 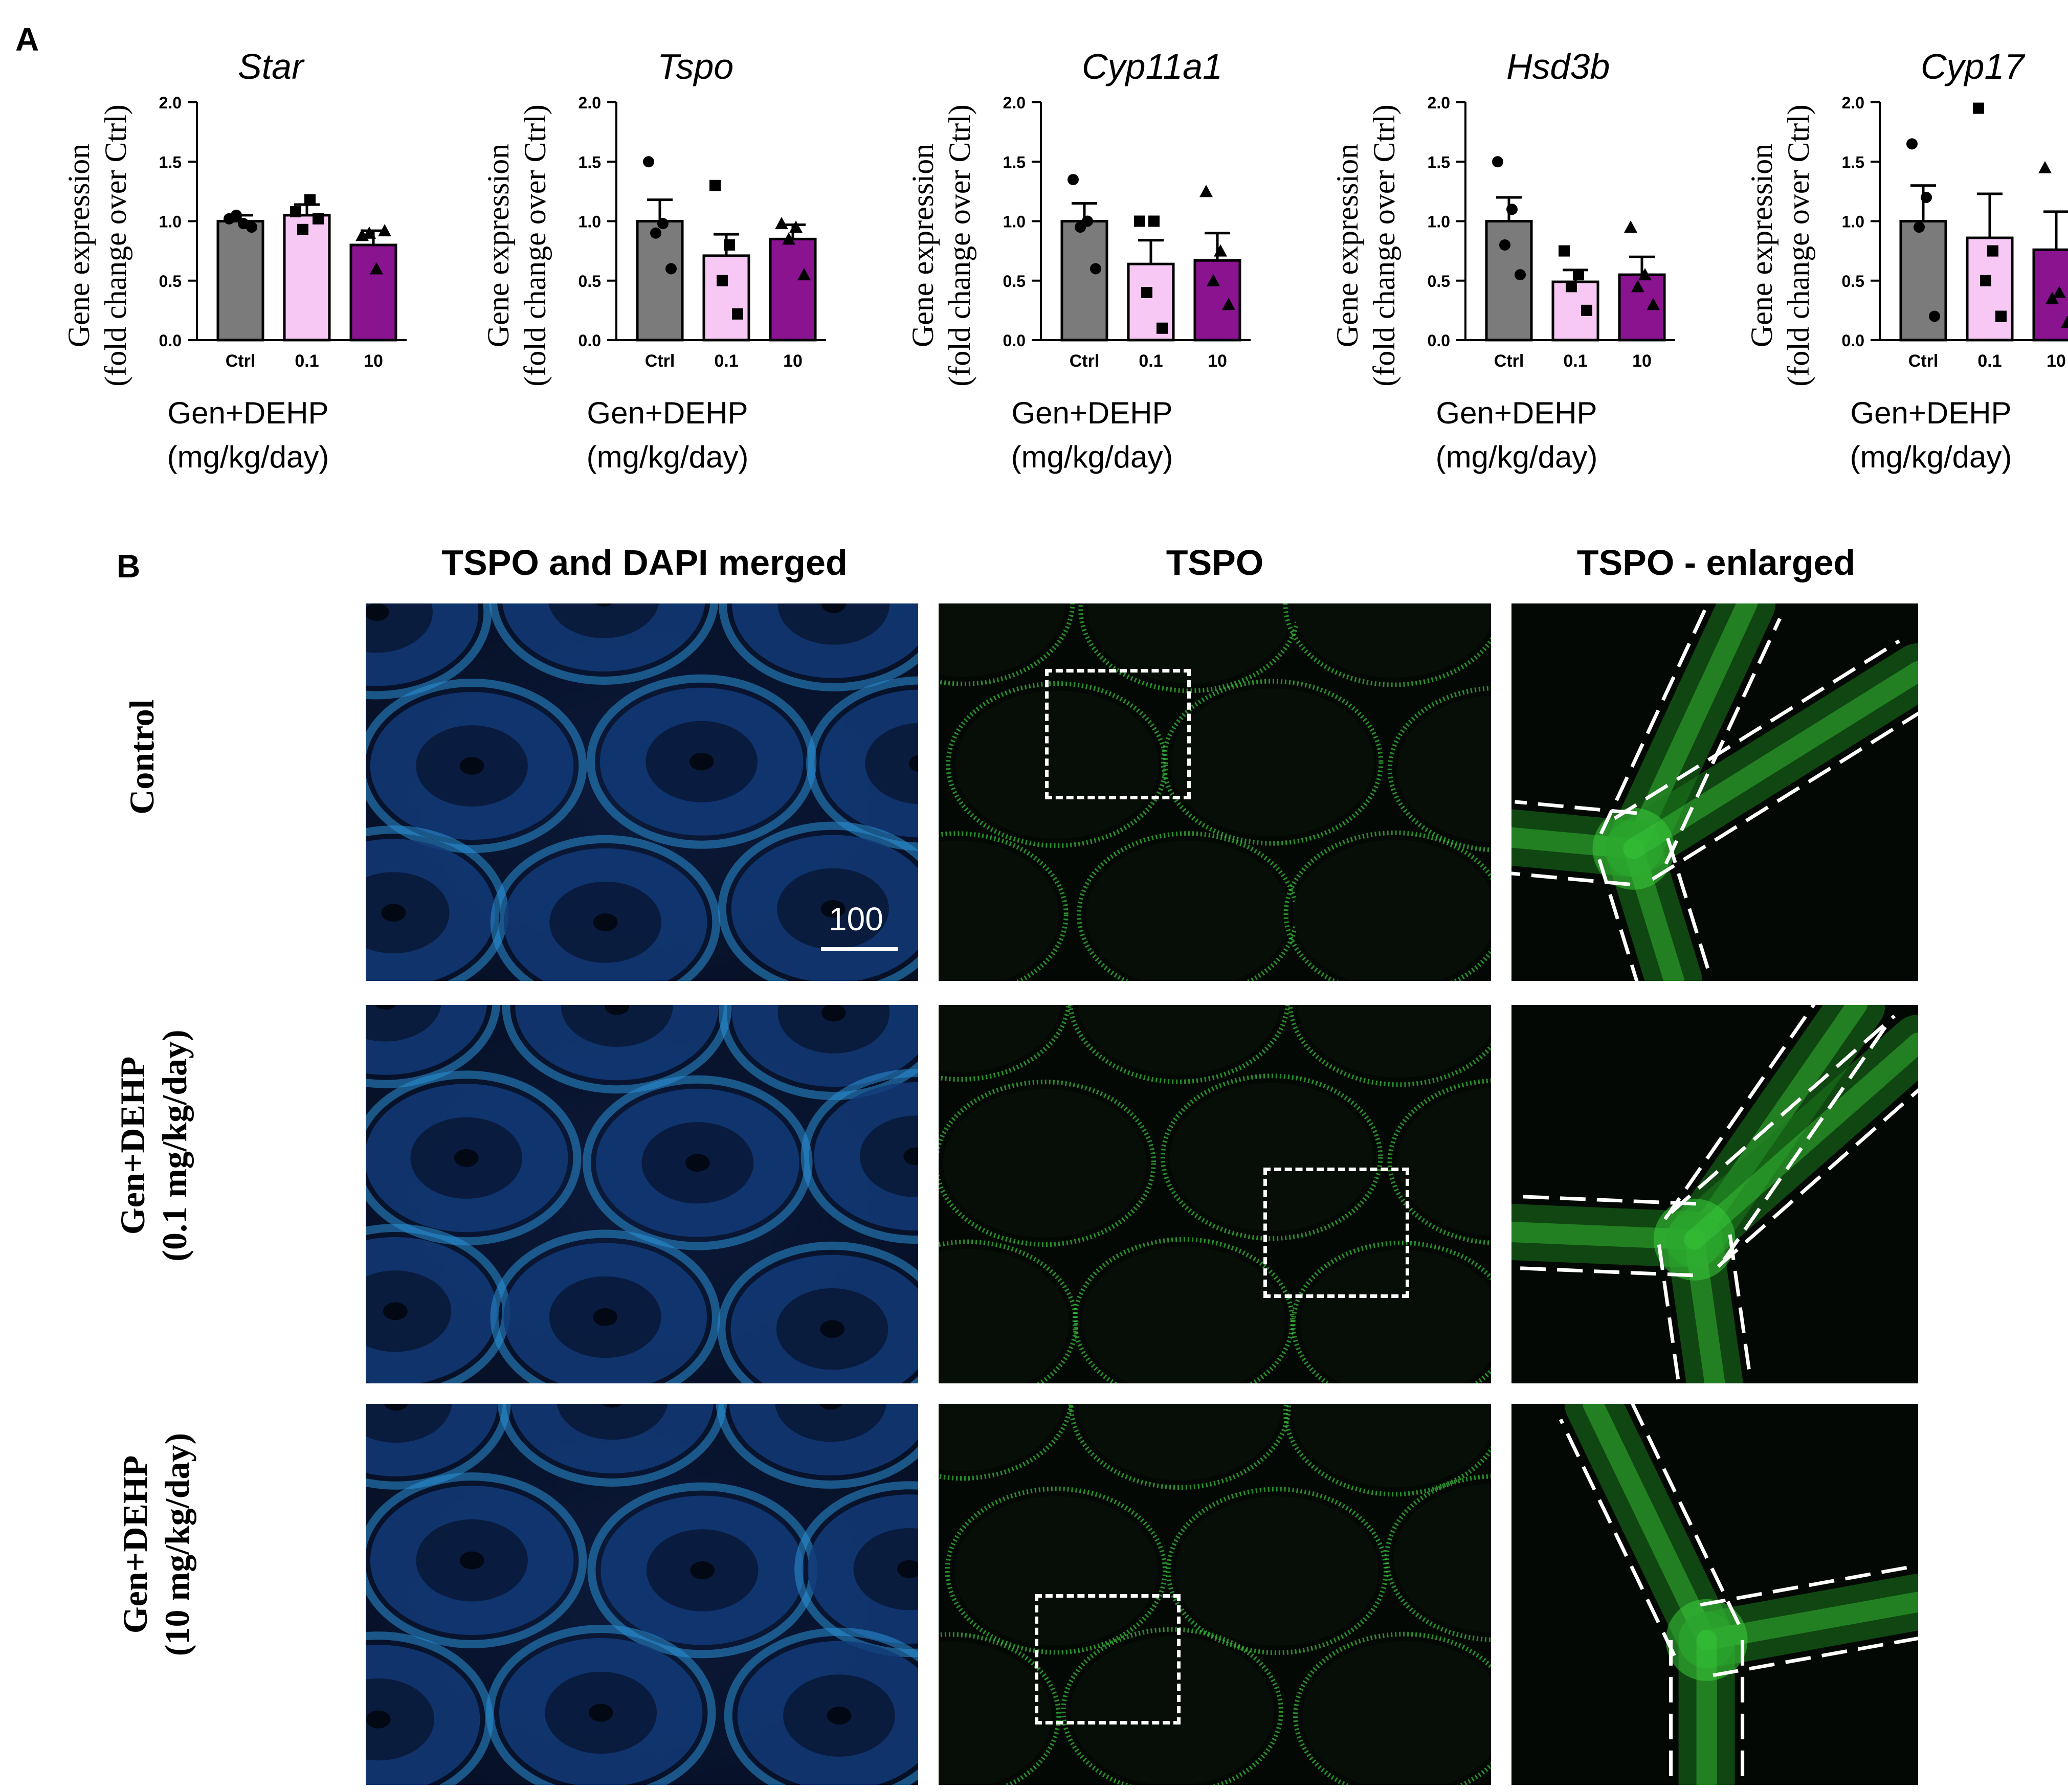 I want to click on leydig-cell-cluster, so click(x=1694, y=1239).